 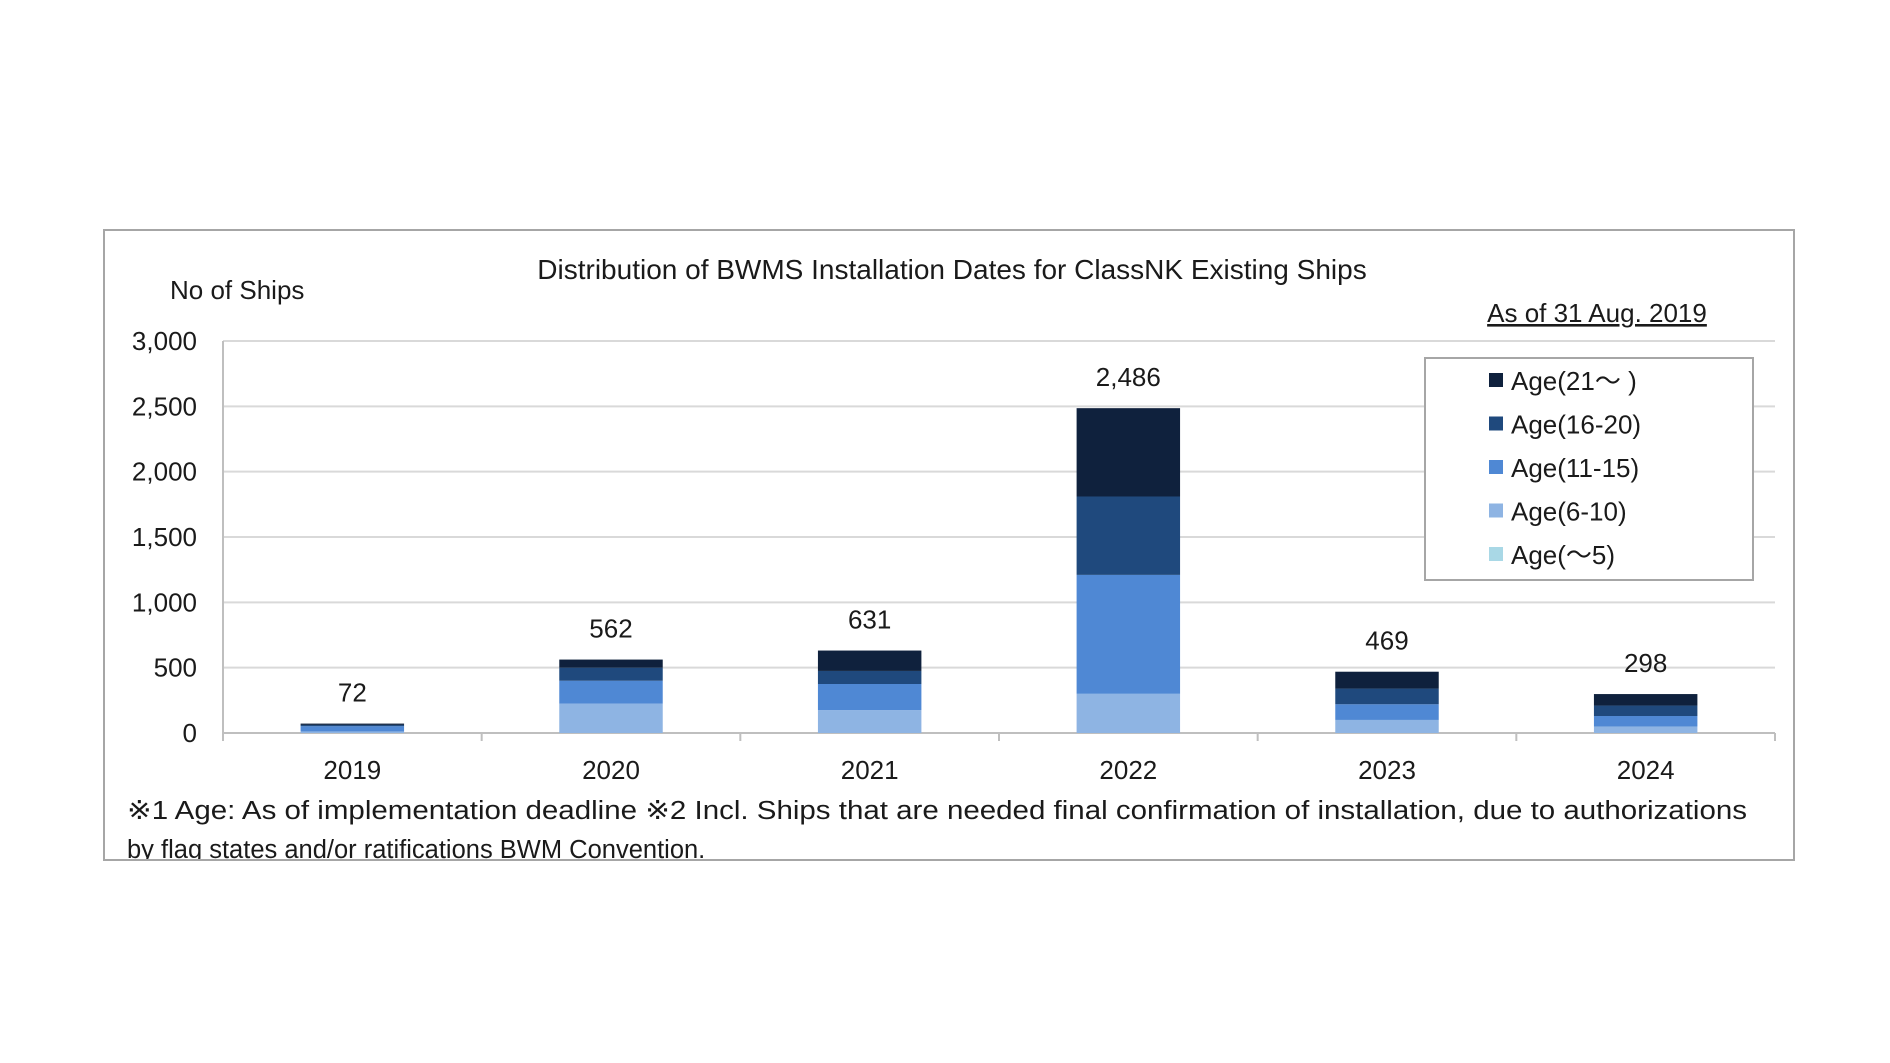 What do you see at coordinates (1576, 425) in the screenshot?
I see `legend-label: Age(16-20)` at bounding box center [1576, 425].